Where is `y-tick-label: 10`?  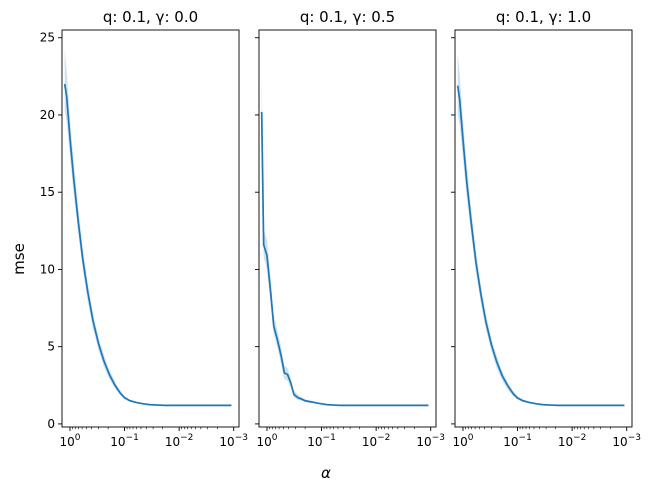
y-tick-label: 10 is located at coordinates (47, 269).